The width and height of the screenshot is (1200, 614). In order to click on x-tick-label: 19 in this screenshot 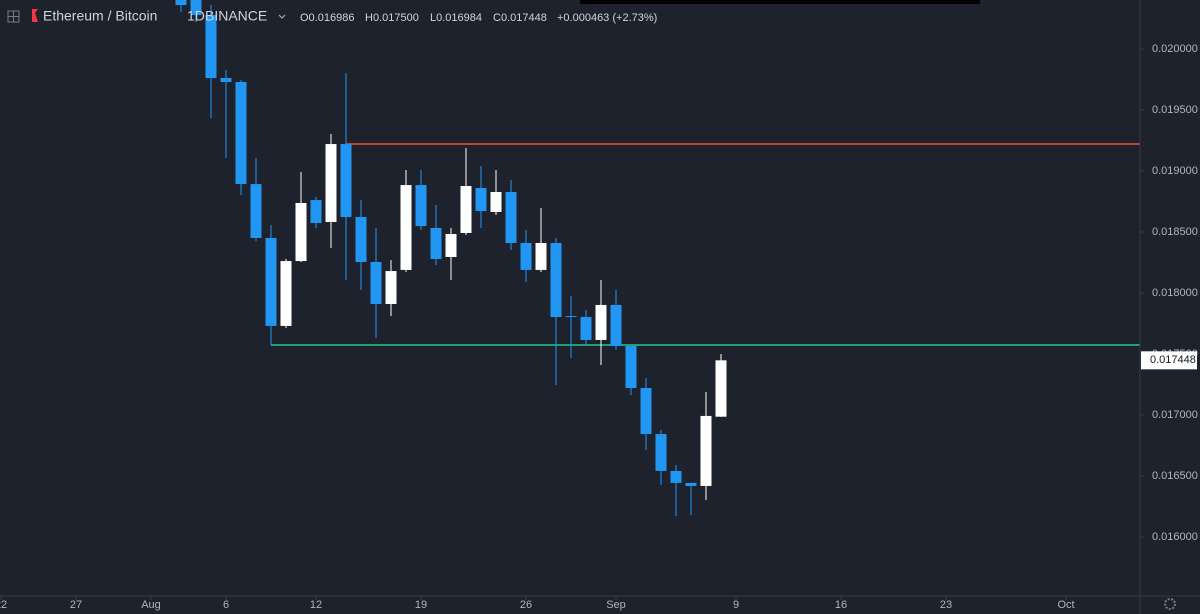, I will do `click(421, 605)`.